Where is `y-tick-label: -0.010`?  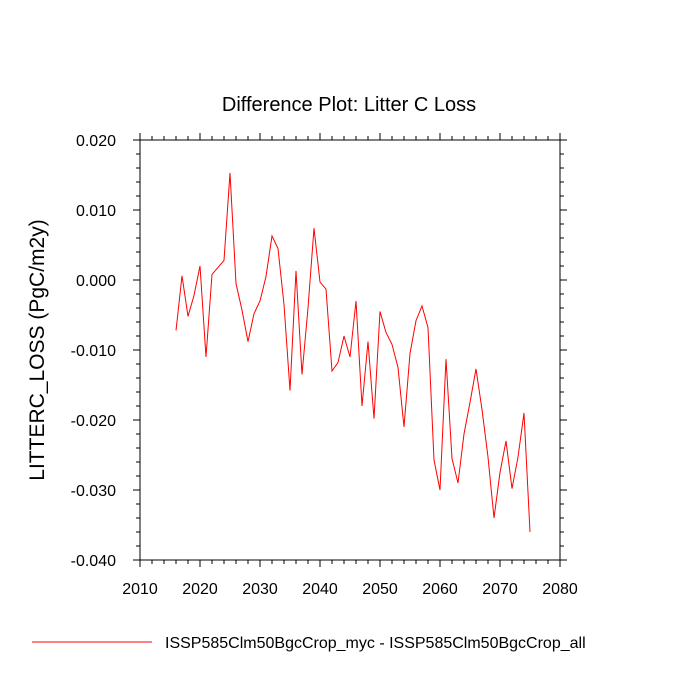
y-tick-label: -0.010 is located at coordinates (93, 351).